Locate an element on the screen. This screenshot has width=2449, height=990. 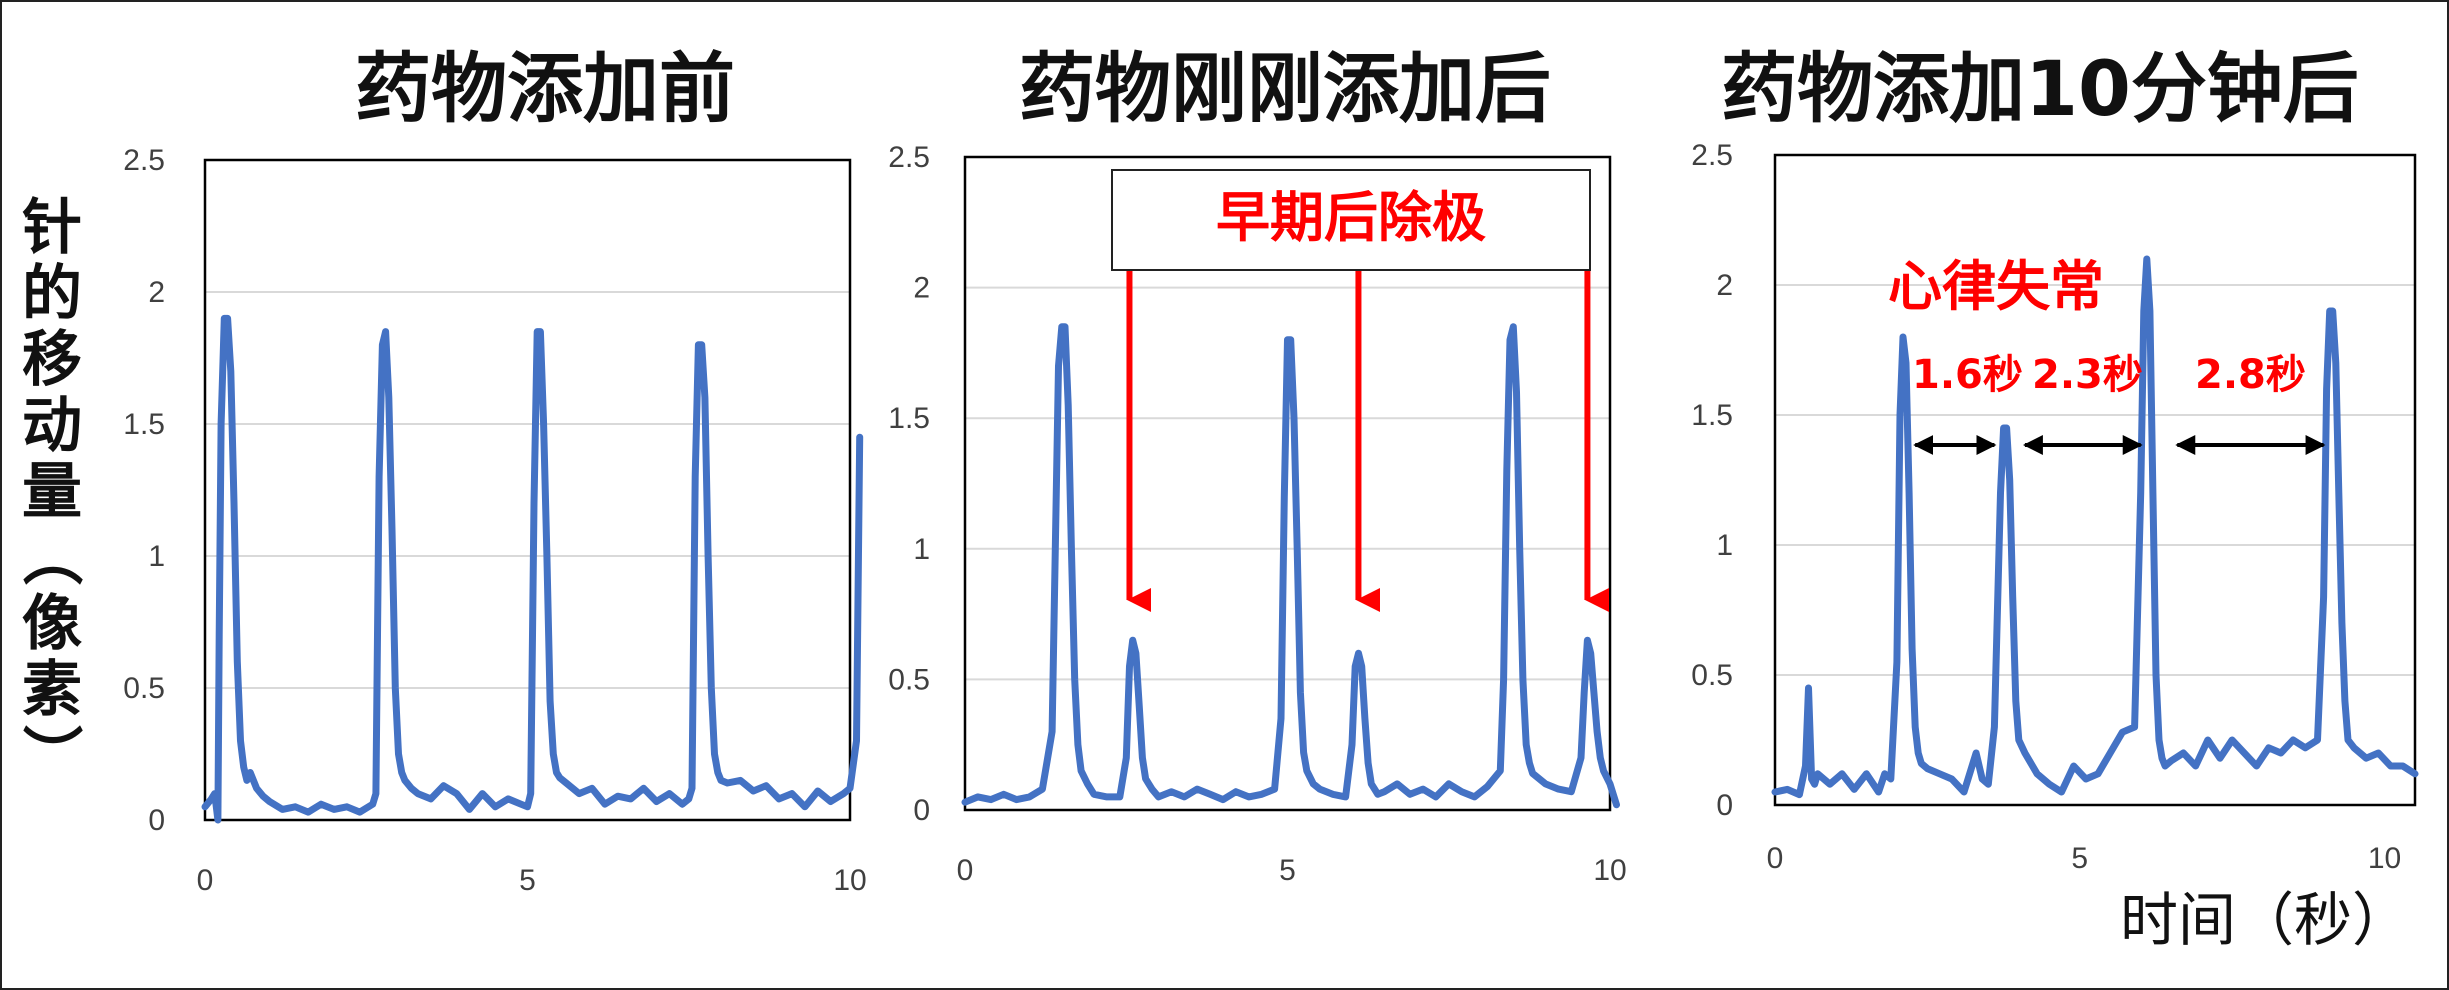
ead-label: 早期后除极 is located at coordinates (1351, 217).